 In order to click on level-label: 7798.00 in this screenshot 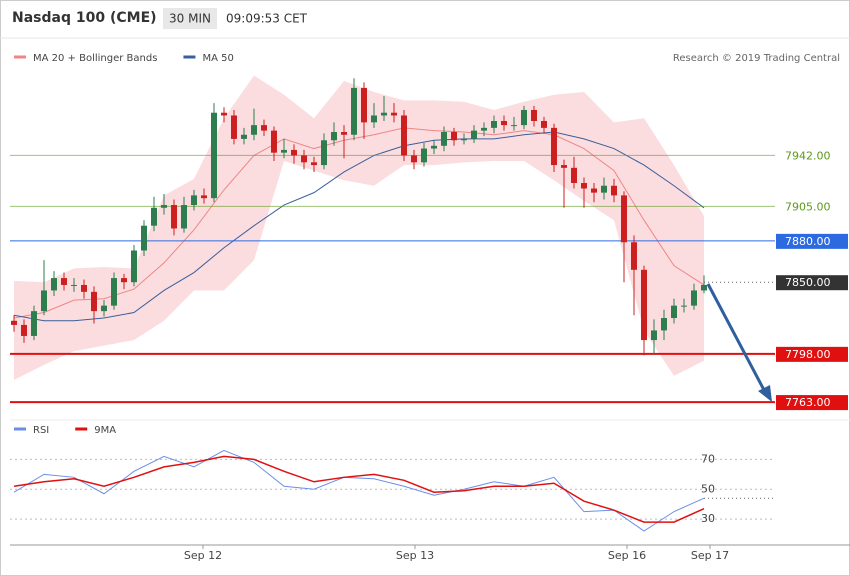, I will do `click(808, 354)`.